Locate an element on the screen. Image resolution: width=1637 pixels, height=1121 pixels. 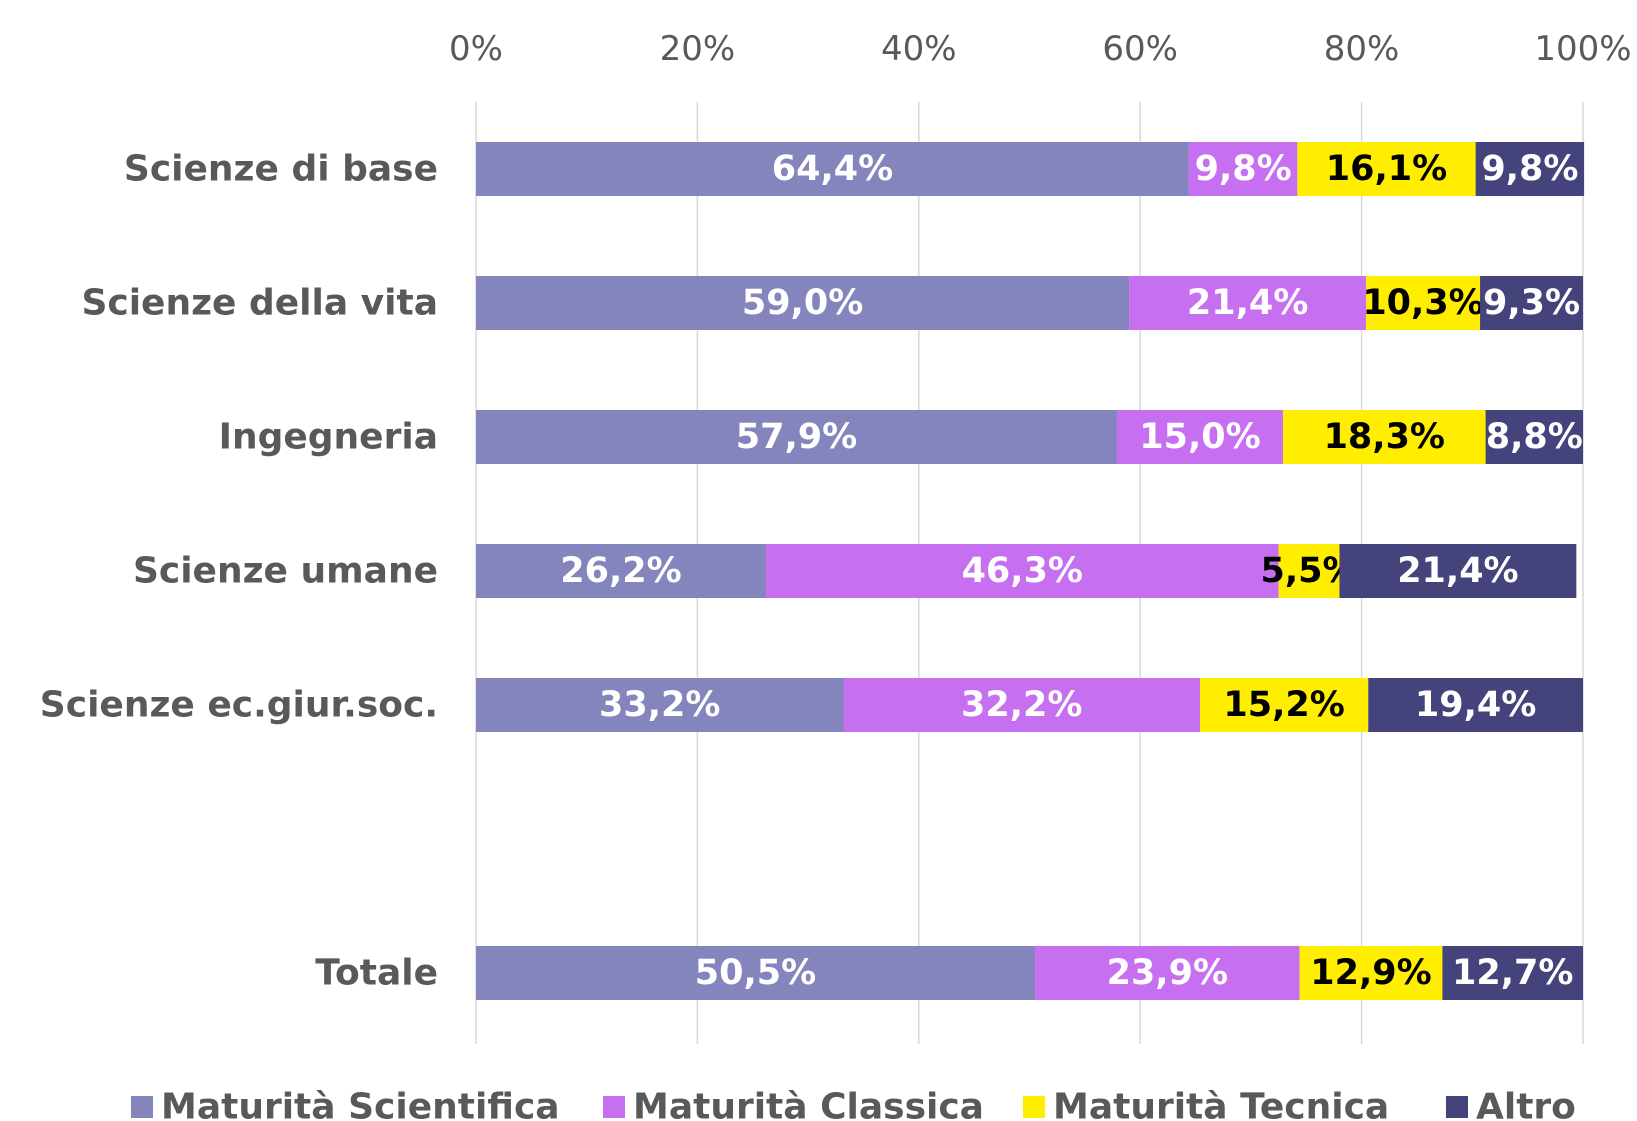
data-label: 12,9% is located at coordinates (1370, 973).